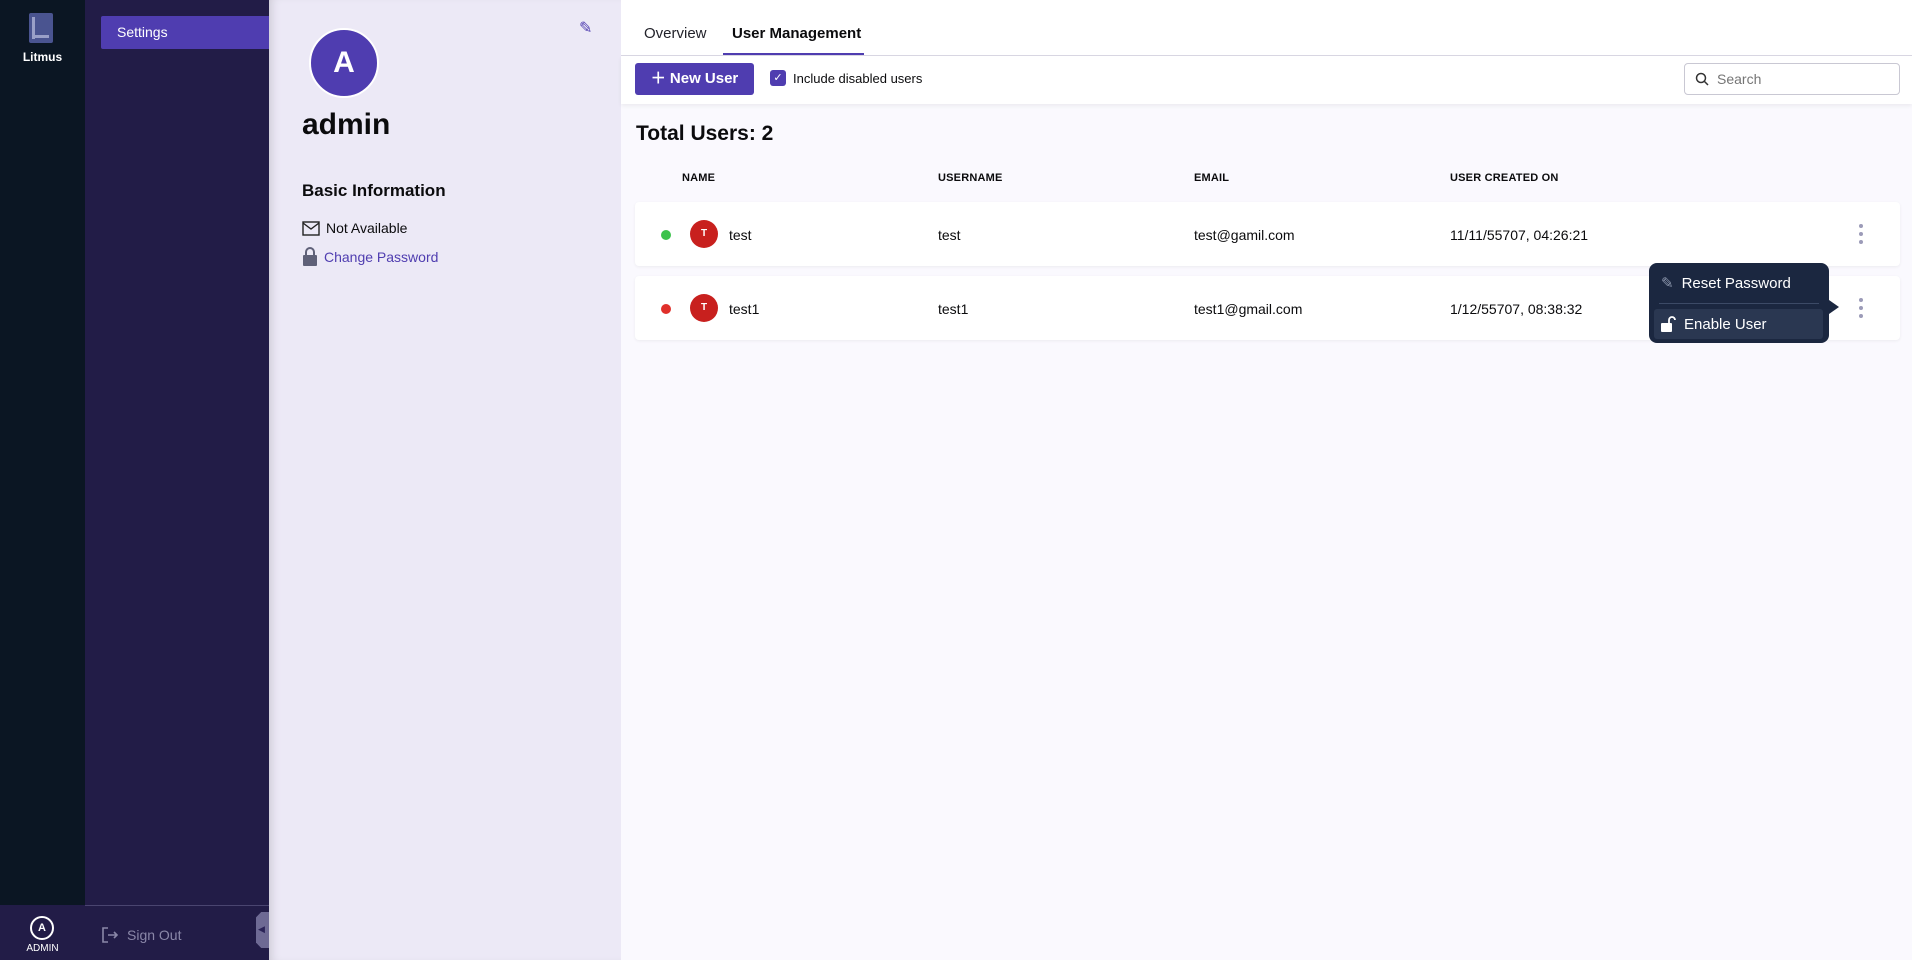 The width and height of the screenshot is (1912, 960). I want to click on new-user-button: ＋ New User, so click(694, 79).